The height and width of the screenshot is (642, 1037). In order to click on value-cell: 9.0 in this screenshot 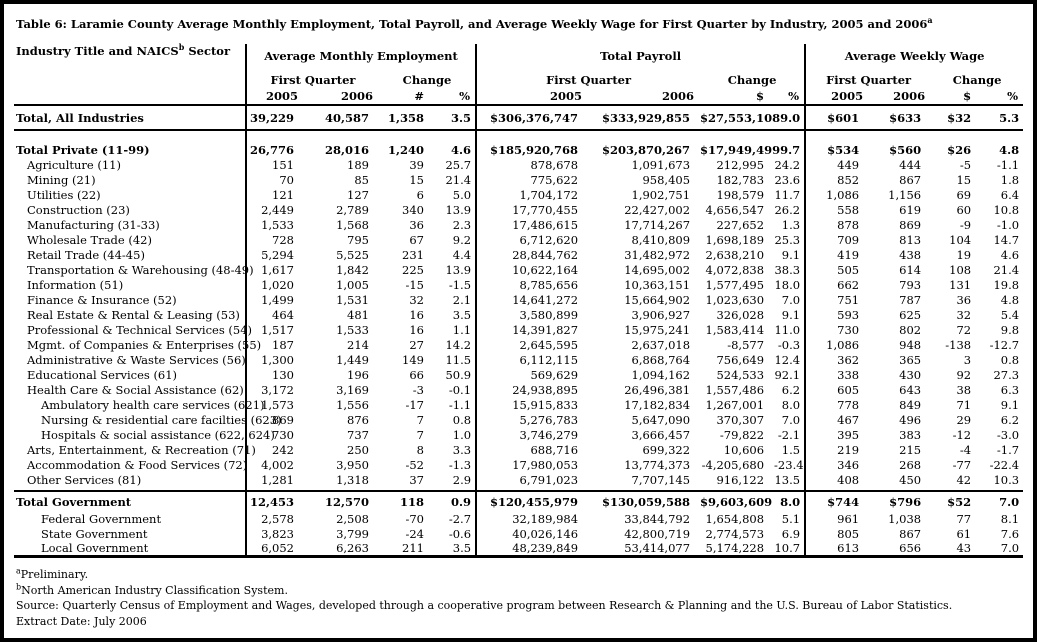, I will do `click(790, 118)`.